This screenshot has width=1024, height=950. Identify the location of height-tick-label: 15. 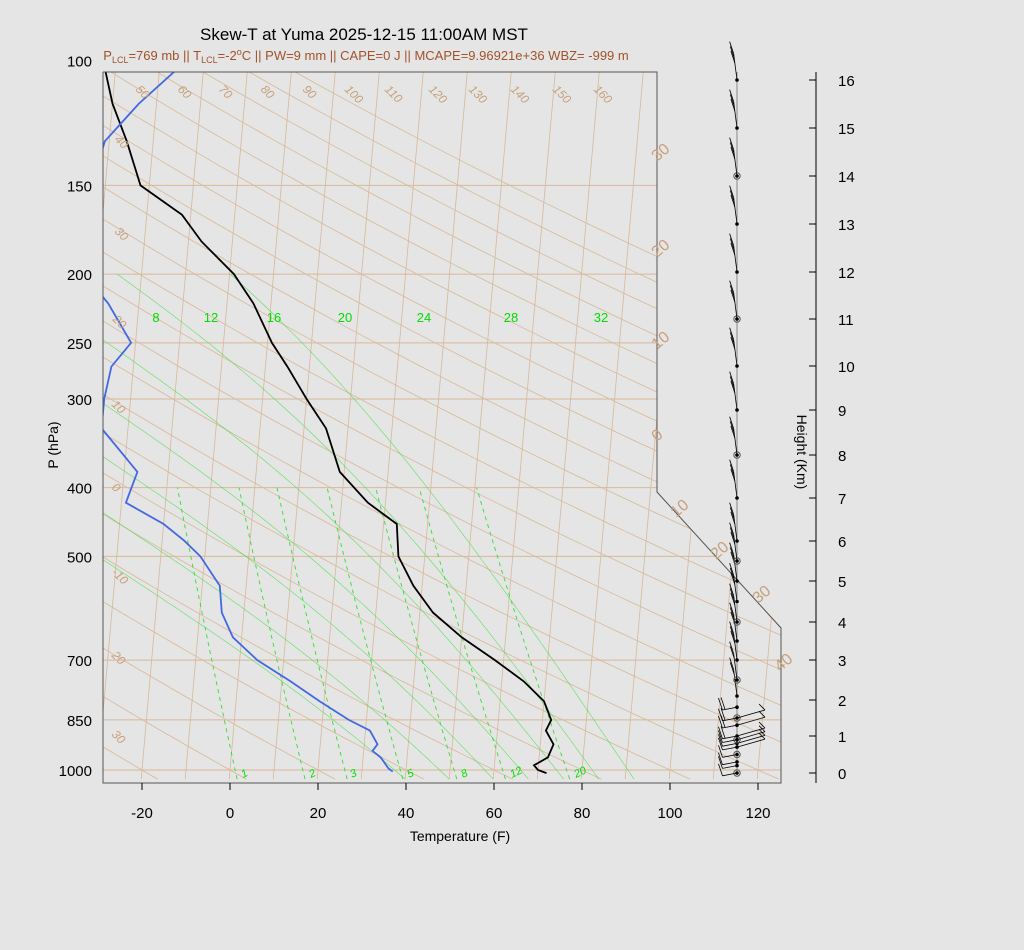
(846, 129).